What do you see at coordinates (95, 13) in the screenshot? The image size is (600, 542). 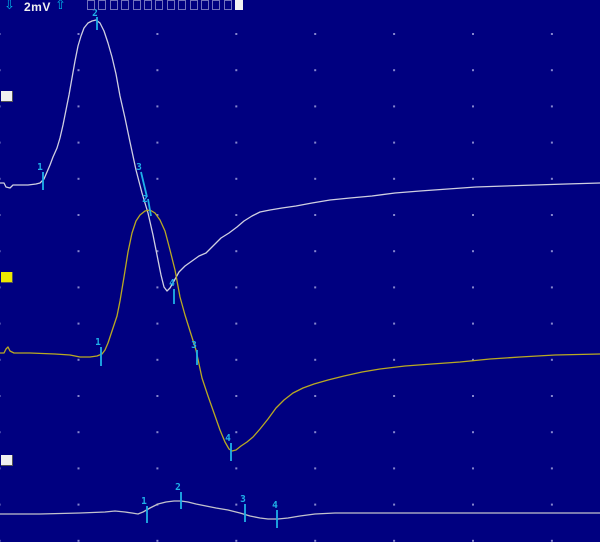 I see `trace-top-white-cursor-2-label: 2` at bounding box center [95, 13].